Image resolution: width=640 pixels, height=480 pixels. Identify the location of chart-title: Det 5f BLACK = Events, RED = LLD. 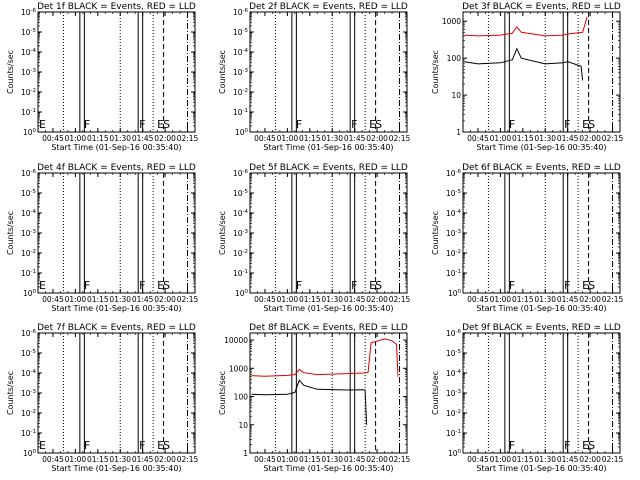
(328, 168).